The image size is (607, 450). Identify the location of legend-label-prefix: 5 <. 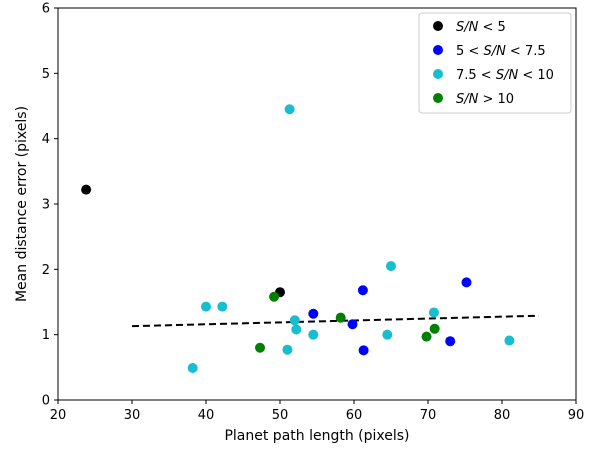
(469, 51).